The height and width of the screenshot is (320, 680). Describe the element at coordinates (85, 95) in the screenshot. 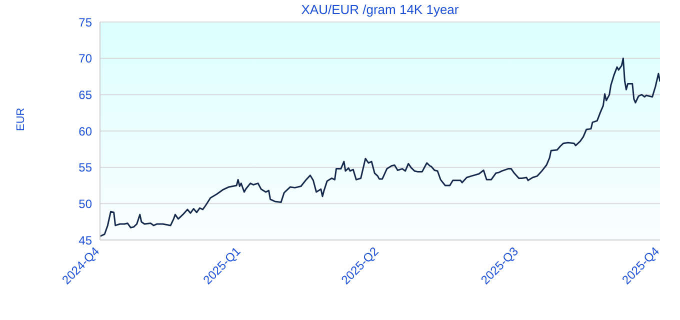

I see `y-tick-label: 65` at that location.